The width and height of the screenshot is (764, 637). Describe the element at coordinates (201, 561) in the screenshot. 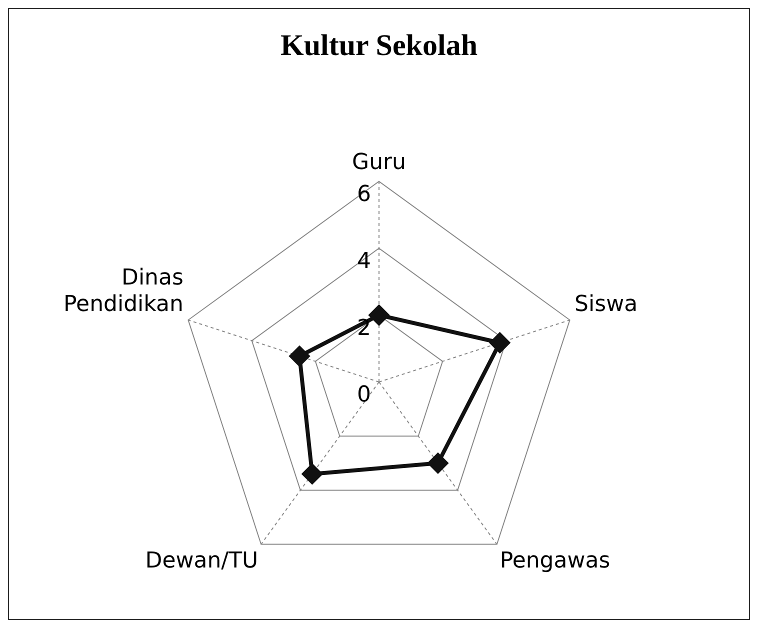

I see `spoke-label: Dewan/TU` at that location.